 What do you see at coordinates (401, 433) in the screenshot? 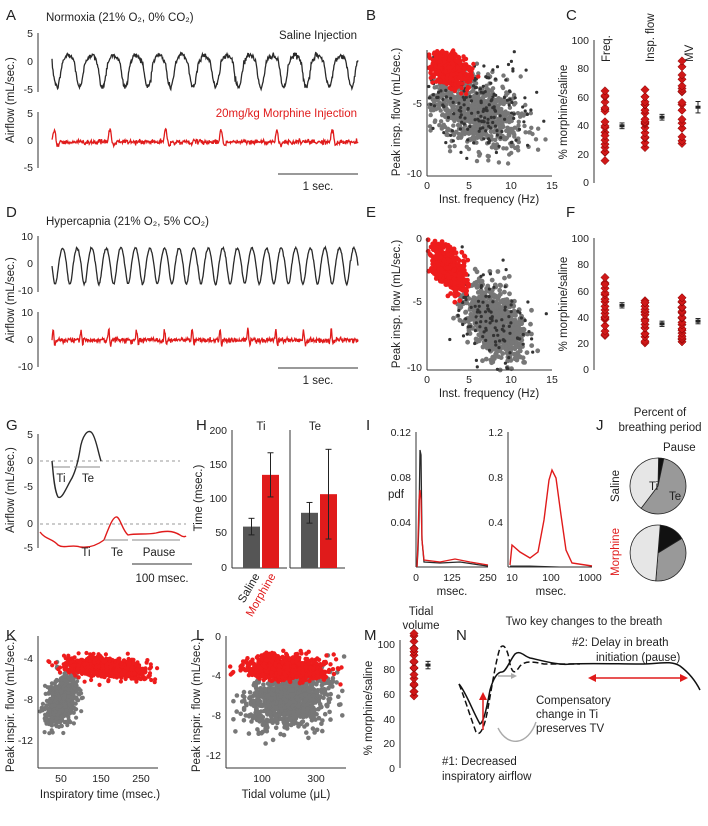
I see `i-ytick-012: 0.12` at bounding box center [401, 433].